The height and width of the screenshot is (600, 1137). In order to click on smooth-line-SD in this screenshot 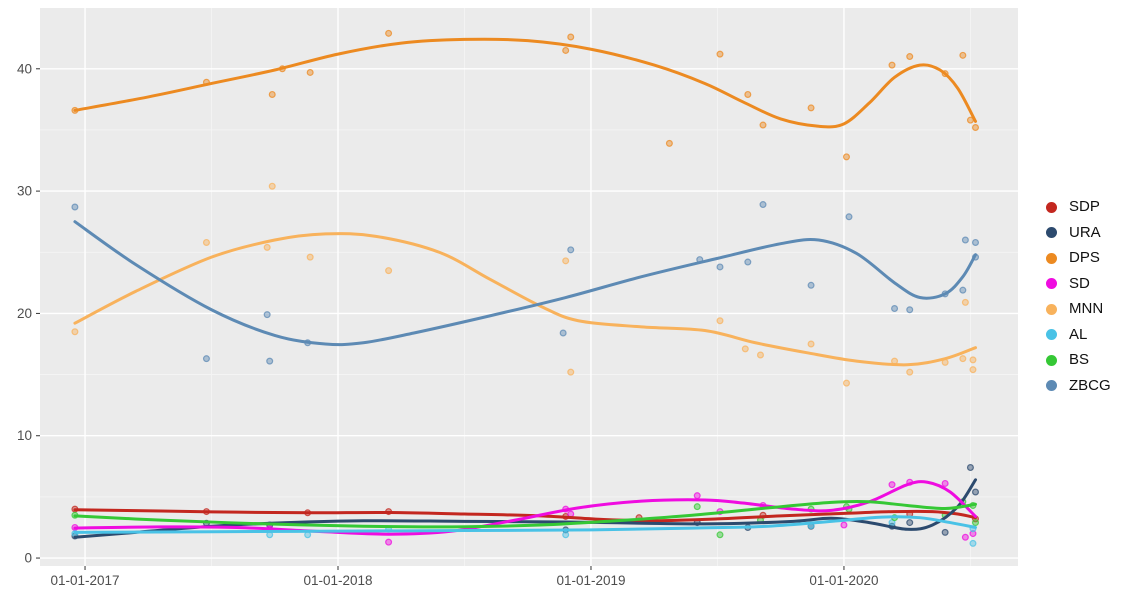, I will do `click(525, 508)`.